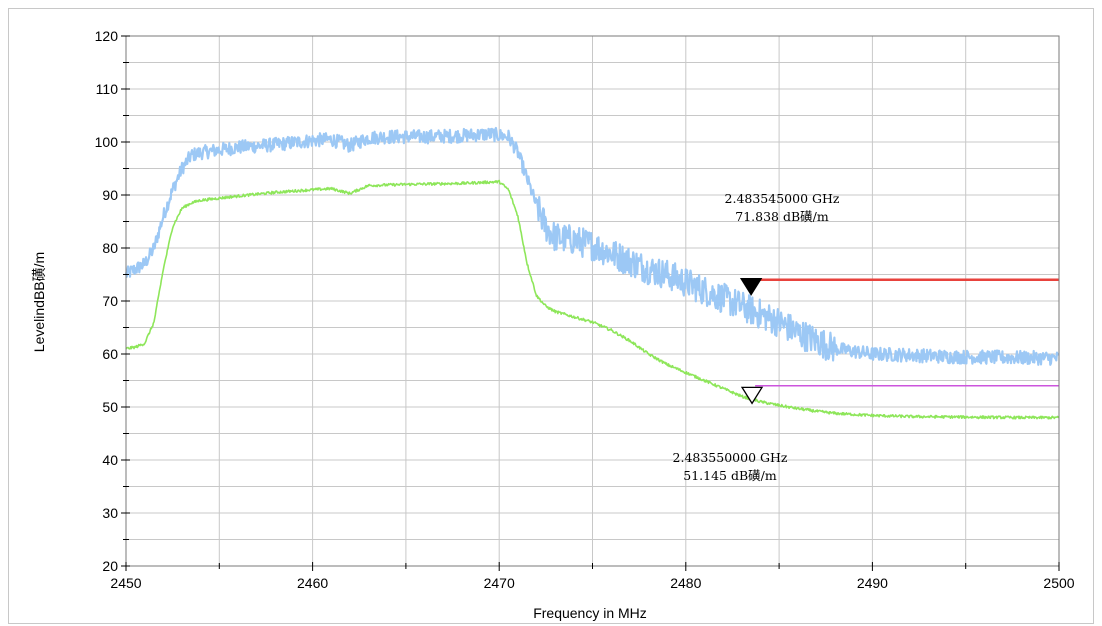  Describe the element at coordinates (872, 583) in the screenshot. I see `x-tick-label: 2490` at that location.